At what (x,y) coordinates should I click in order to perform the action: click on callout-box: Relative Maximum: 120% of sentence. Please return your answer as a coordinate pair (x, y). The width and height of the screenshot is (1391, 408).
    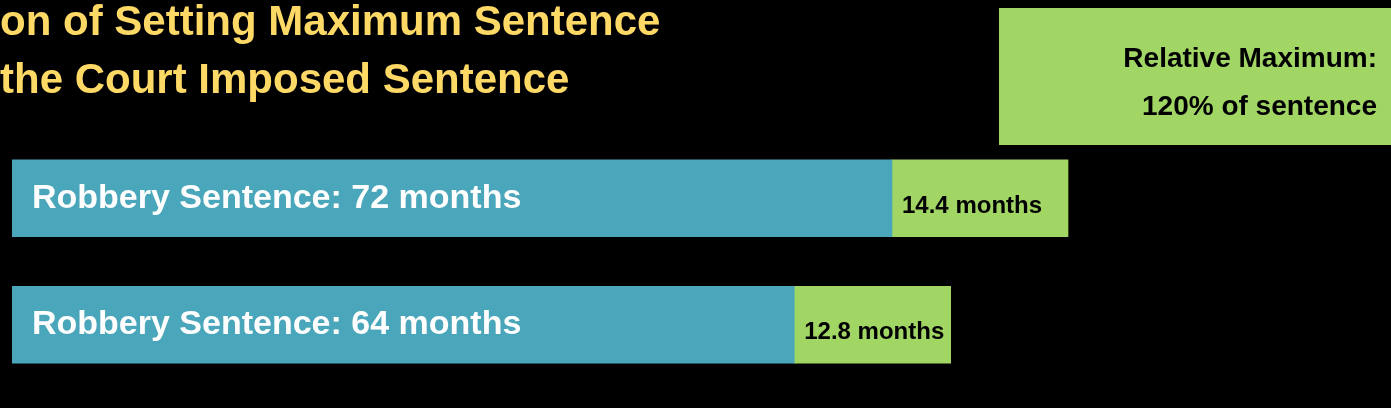
    Looking at the image, I should click on (1195, 76).